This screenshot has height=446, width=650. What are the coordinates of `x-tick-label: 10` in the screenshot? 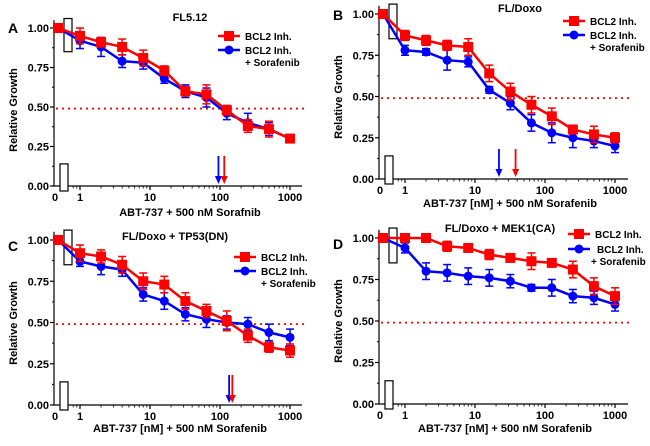 It's located at (150, 198).